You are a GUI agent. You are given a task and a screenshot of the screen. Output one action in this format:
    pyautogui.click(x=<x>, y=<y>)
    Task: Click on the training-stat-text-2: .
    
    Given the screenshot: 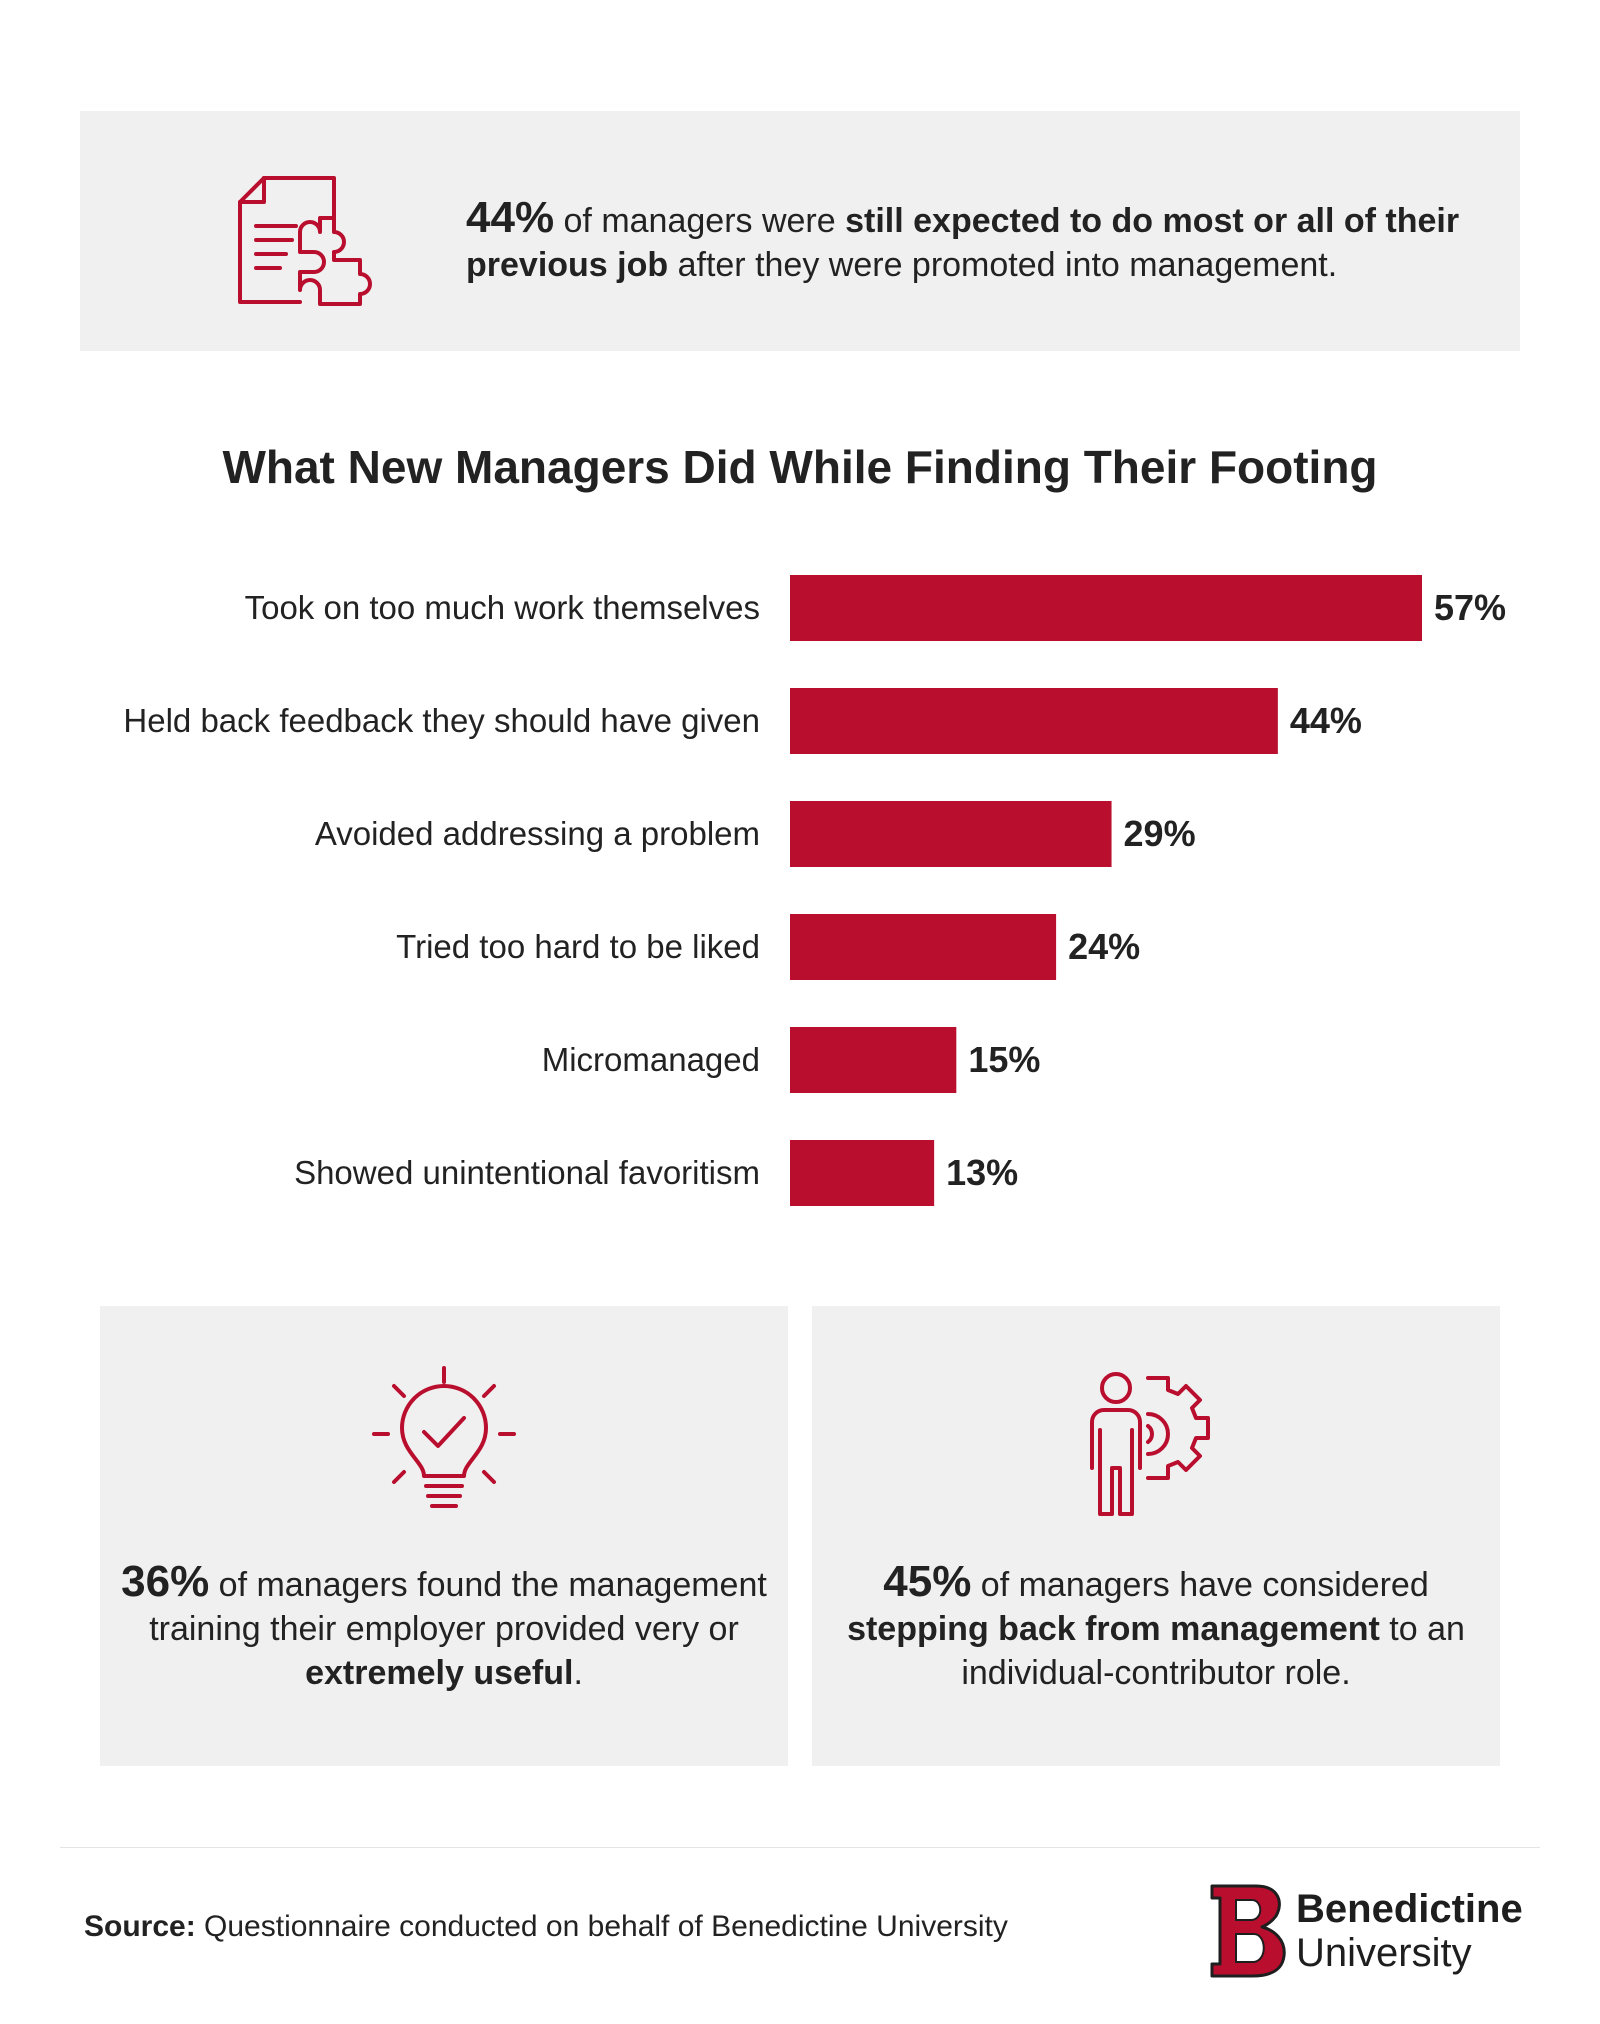 What is the action you would take?
    pyautogui.click(x=578, y=1673)
    